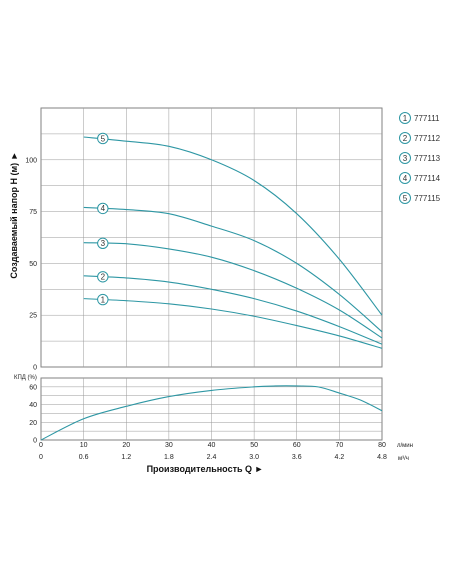 The image size is (452, 584). Describe the element at coordinates (84, 457) in the screenshot. I see `x-tick-label-m3h: 0.6` at that location.